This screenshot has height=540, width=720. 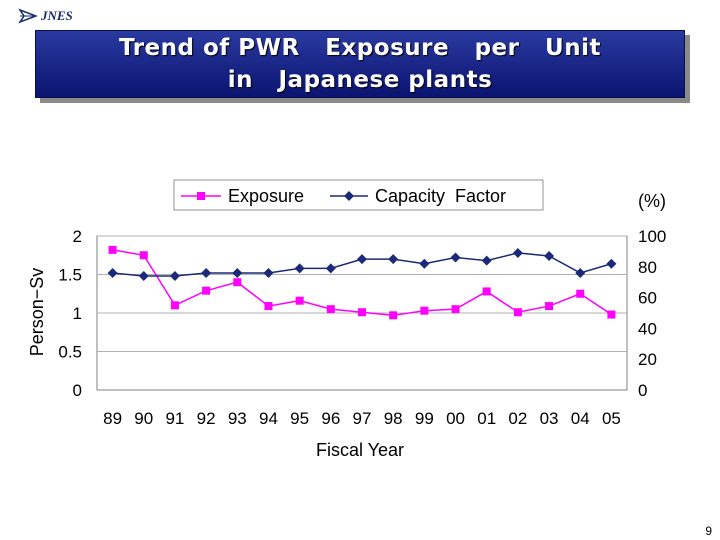 I want to click on x-tick-label: 03, so click(x=549, y=418).